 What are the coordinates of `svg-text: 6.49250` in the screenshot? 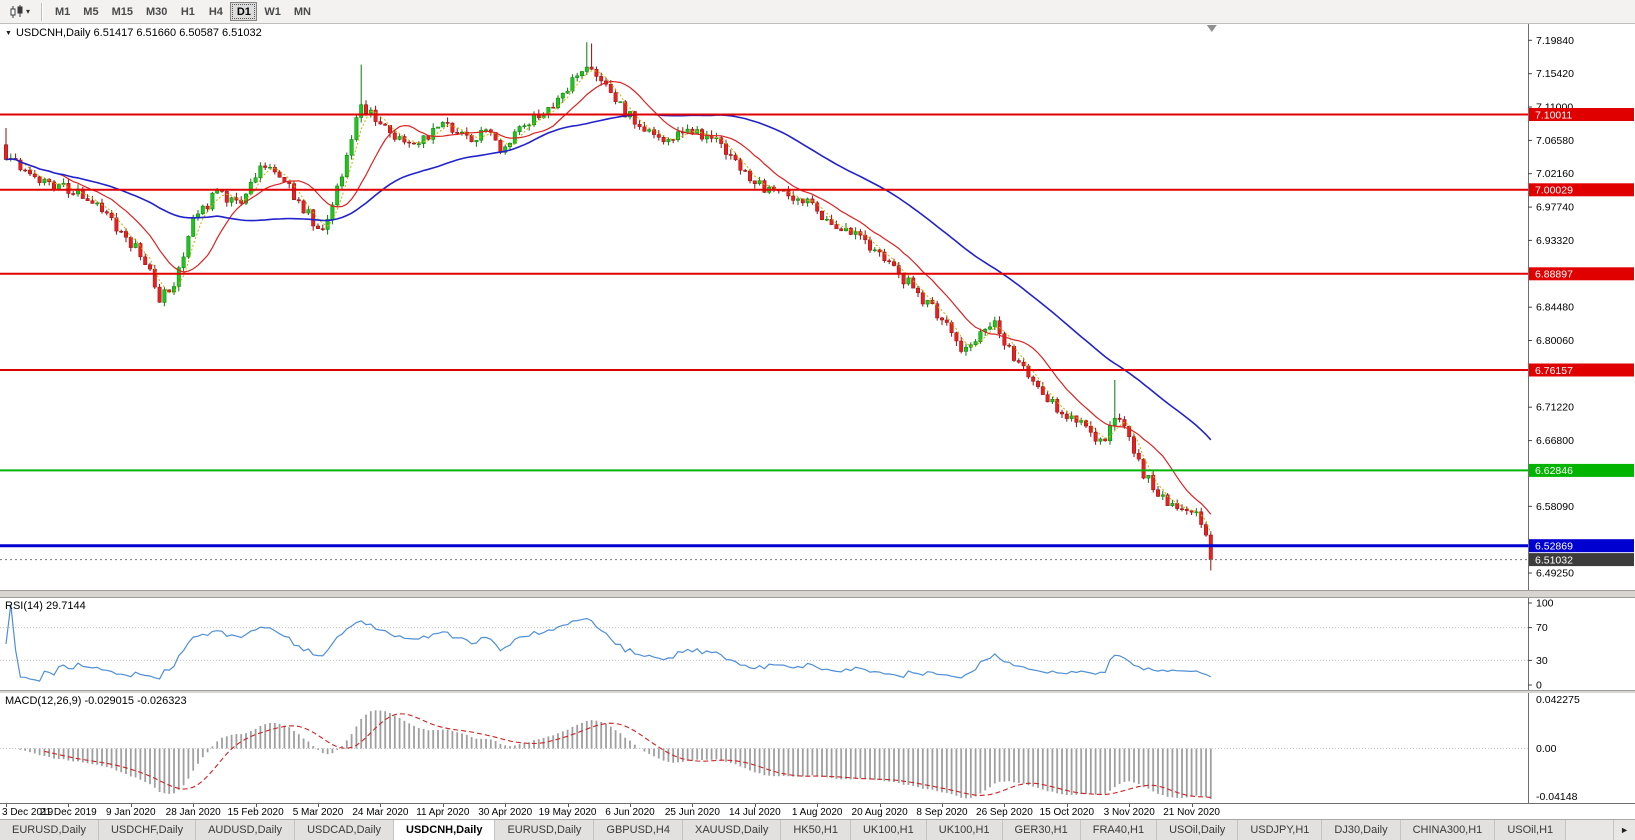 It's located at (1555, 574).